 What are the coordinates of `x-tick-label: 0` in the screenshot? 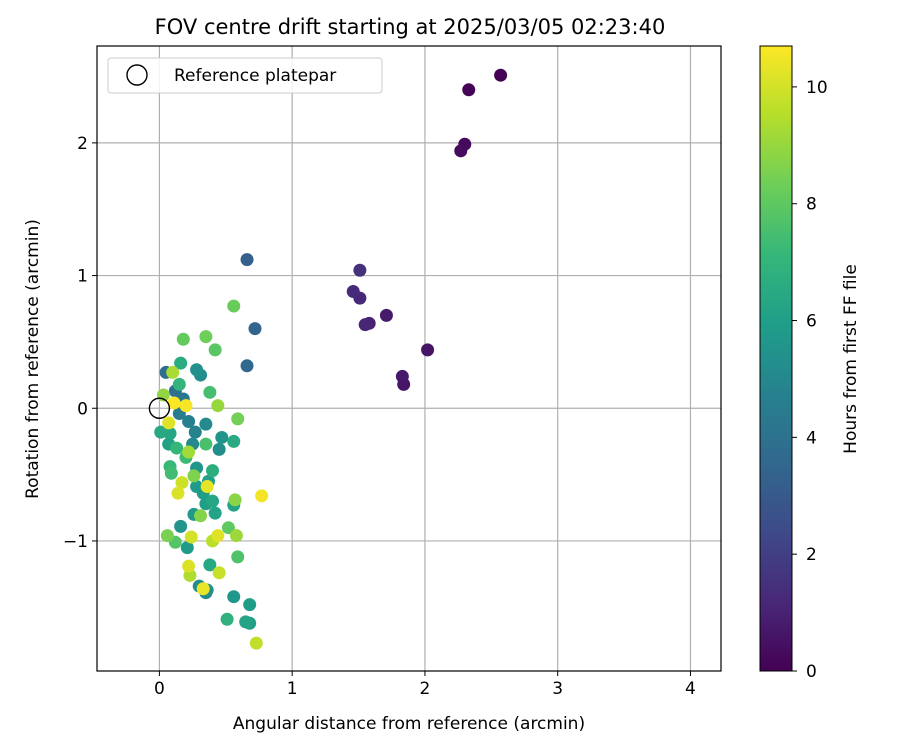 It's located at (159, 689).